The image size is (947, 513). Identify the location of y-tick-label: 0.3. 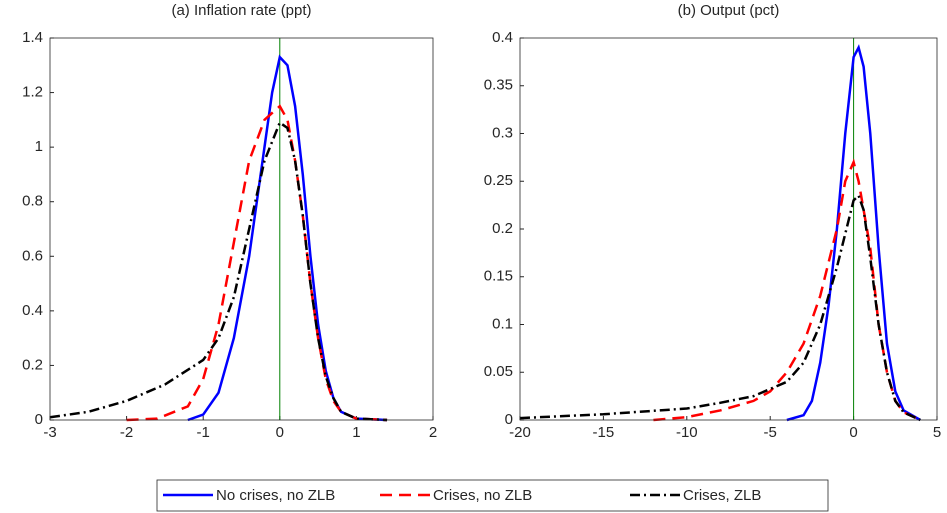
(502, 132).